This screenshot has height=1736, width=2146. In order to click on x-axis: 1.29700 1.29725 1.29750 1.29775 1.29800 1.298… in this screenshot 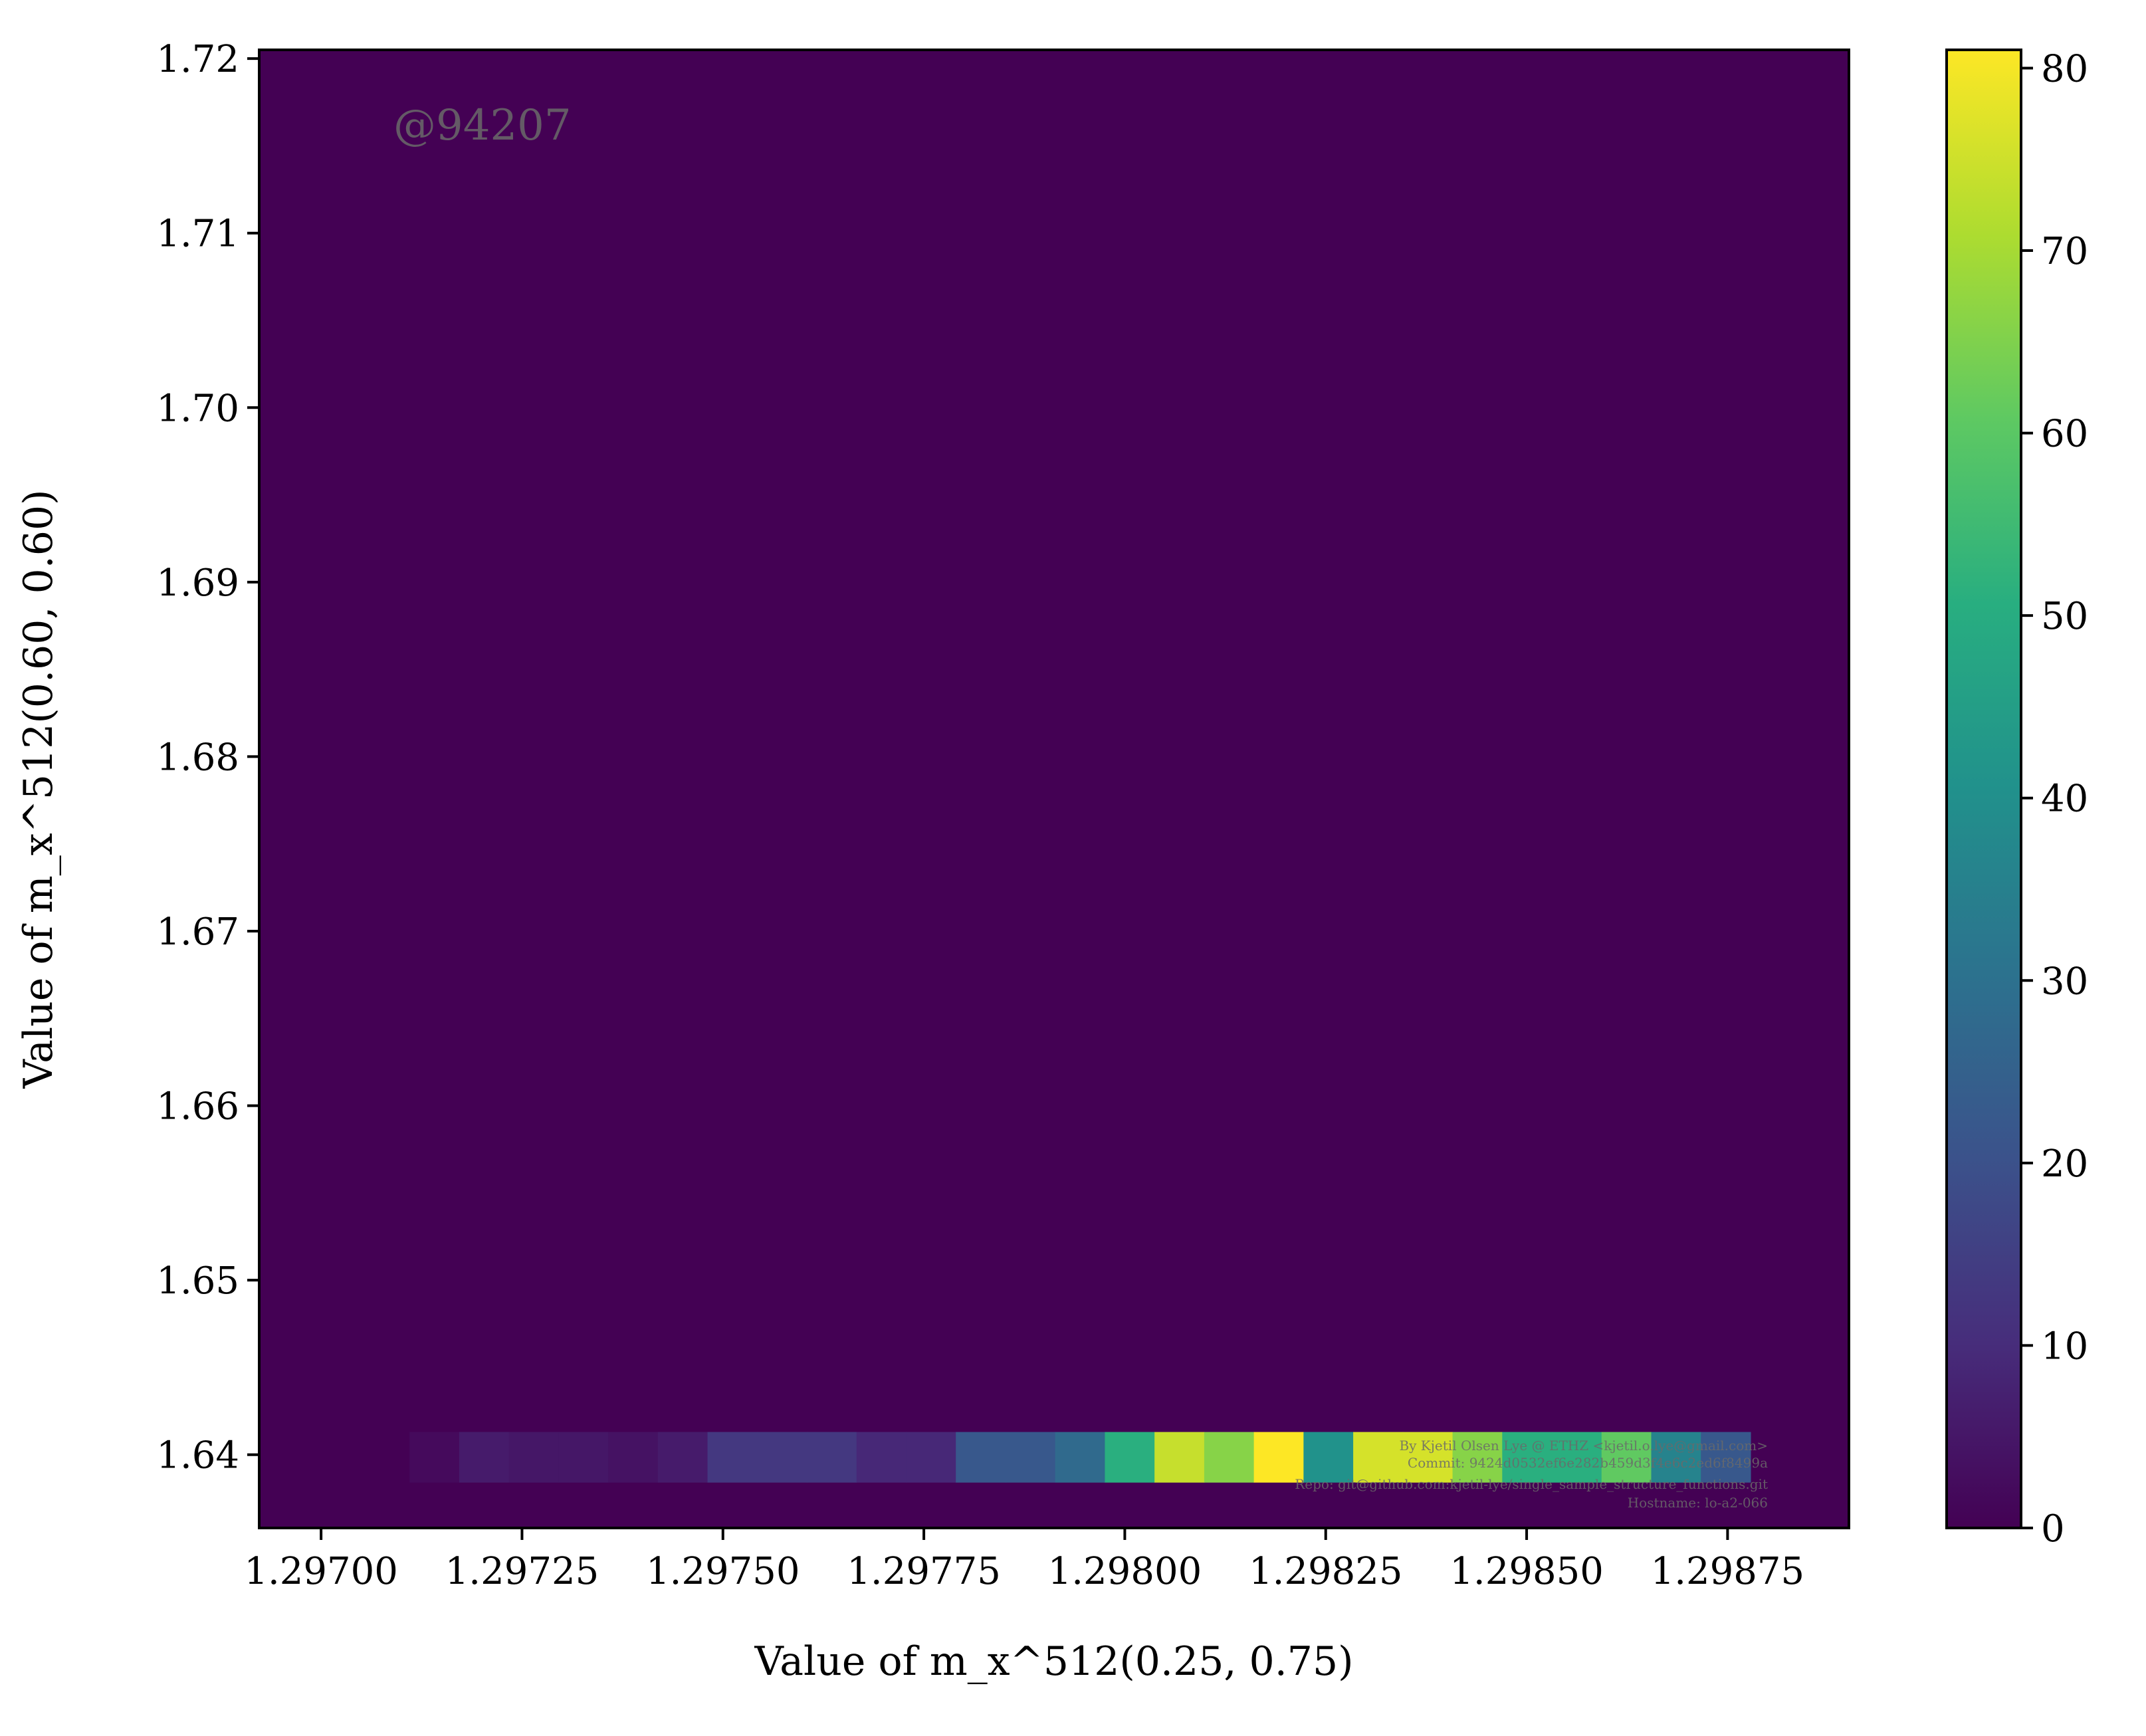, I will do `click(1024, 1560)`.